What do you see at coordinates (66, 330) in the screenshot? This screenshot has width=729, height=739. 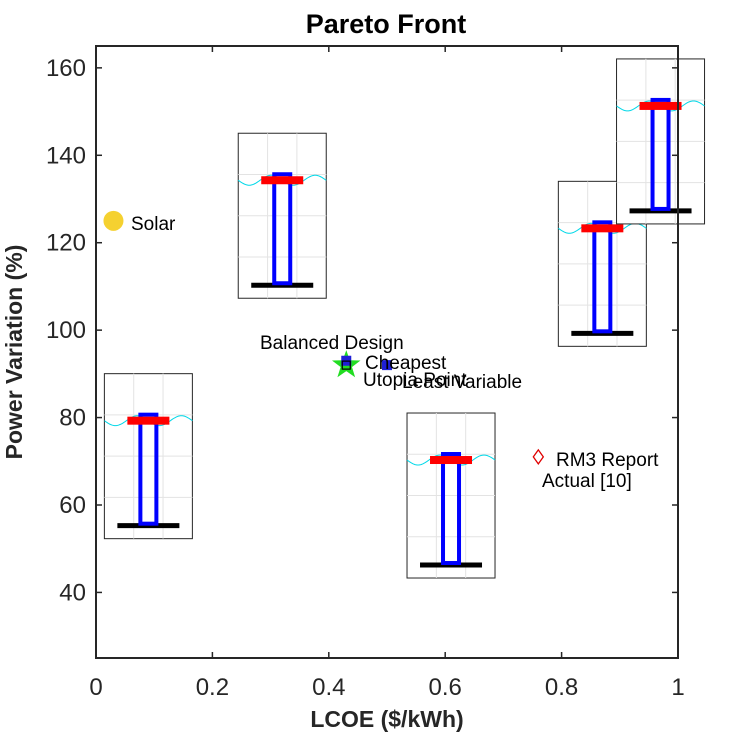 I see `y-tick-label: 100` at bounding box center [66, 330].